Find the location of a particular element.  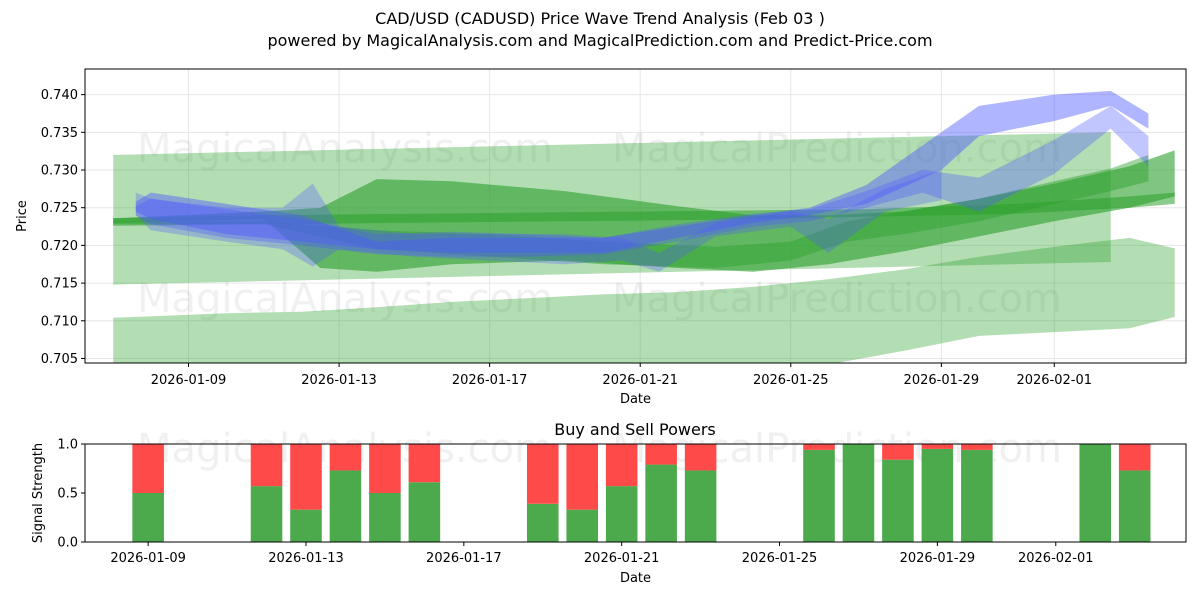

power-ytick-label: 1.0 is located at coordinates (67, 445).